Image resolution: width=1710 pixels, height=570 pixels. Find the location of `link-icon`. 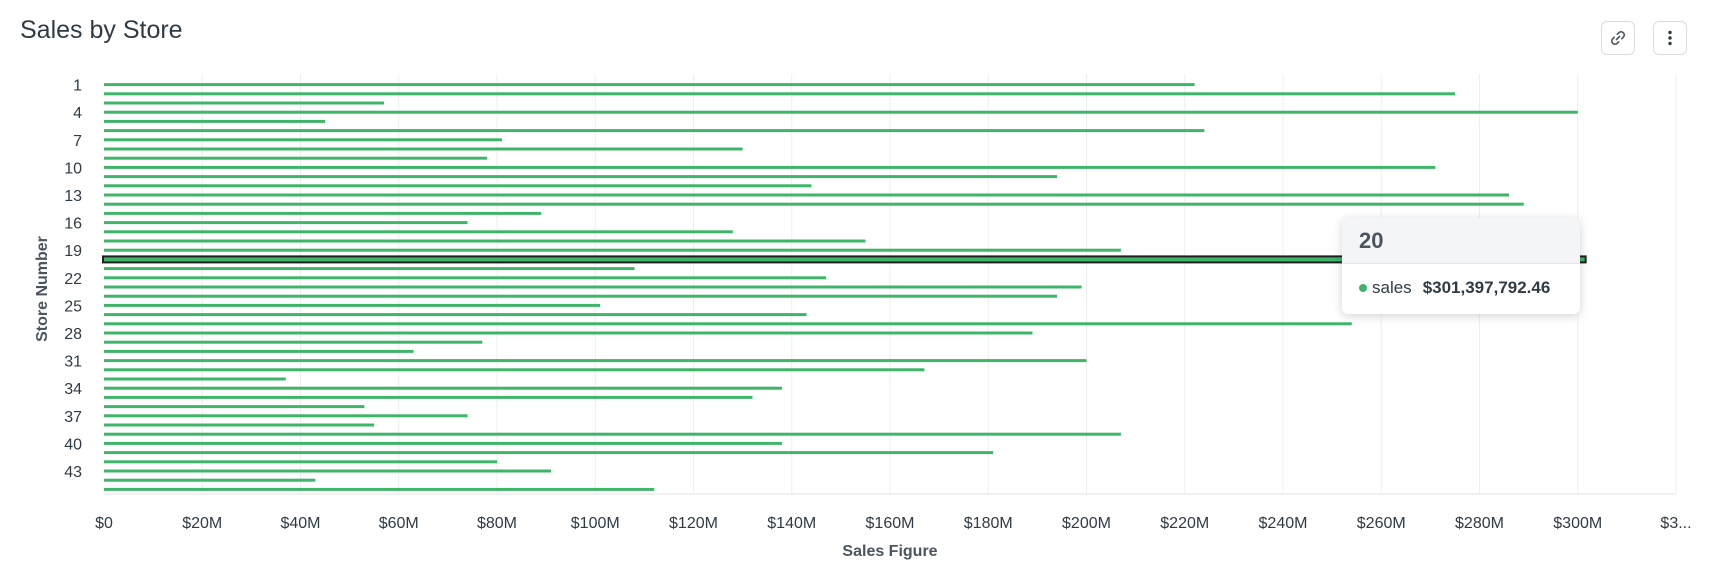

link-icon is located at coordinates (1618, 38).